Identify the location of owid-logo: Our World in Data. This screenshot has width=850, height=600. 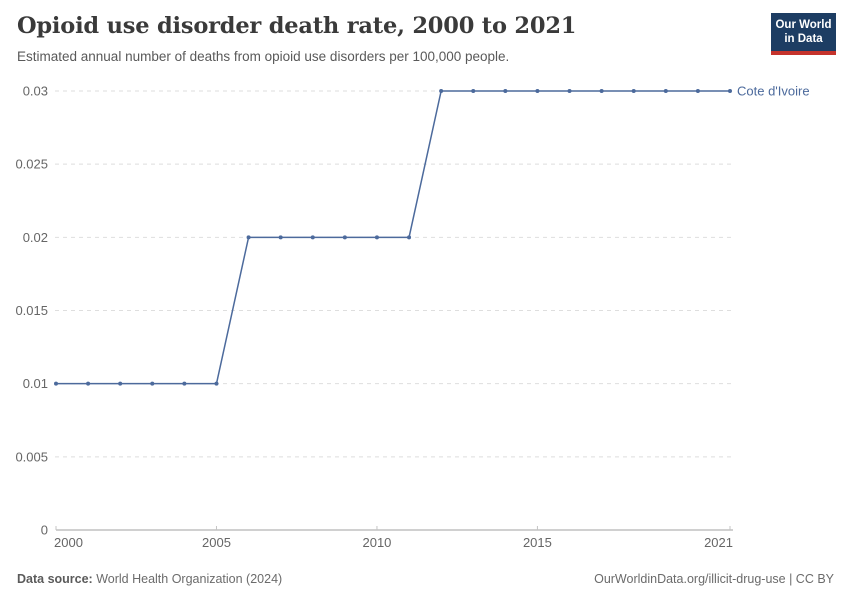
(803, 34).